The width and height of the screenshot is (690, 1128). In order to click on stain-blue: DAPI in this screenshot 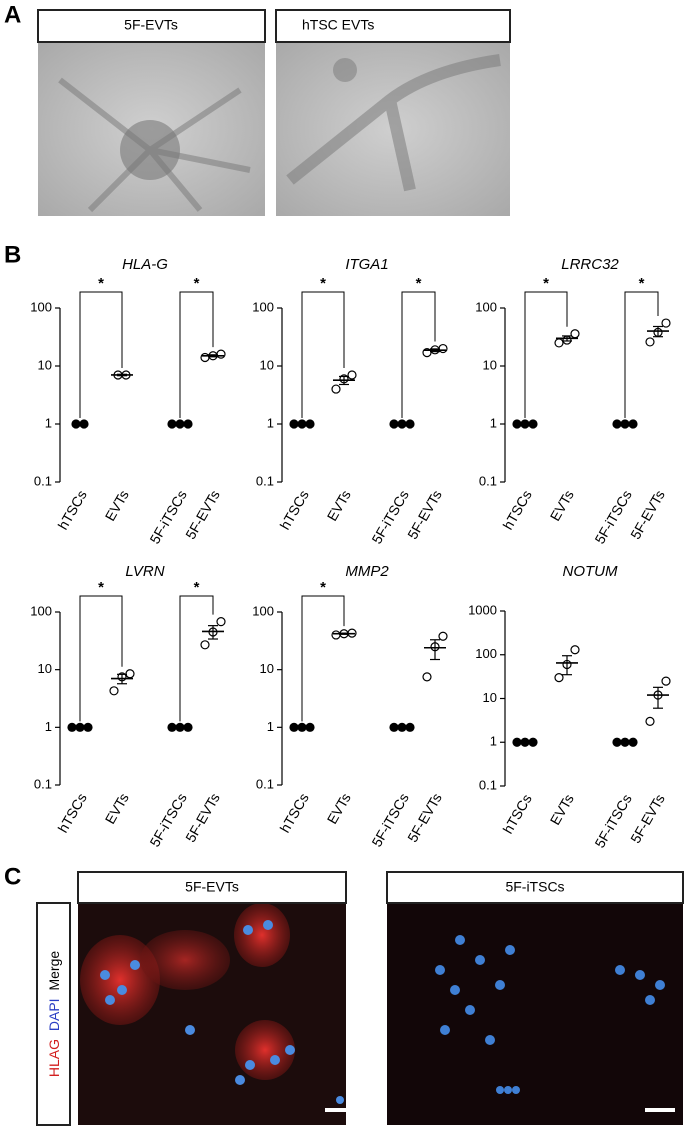, I will do `click(54, 1014)`.